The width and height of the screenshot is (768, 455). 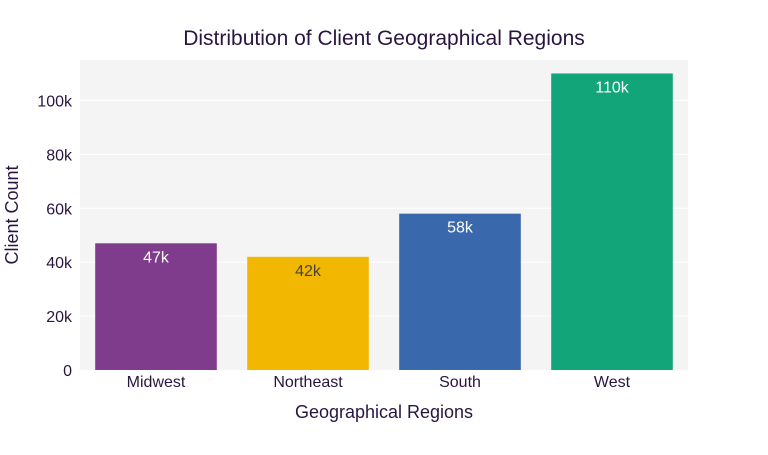 I want to click on bar-midwest, so click(x=156, y=306).